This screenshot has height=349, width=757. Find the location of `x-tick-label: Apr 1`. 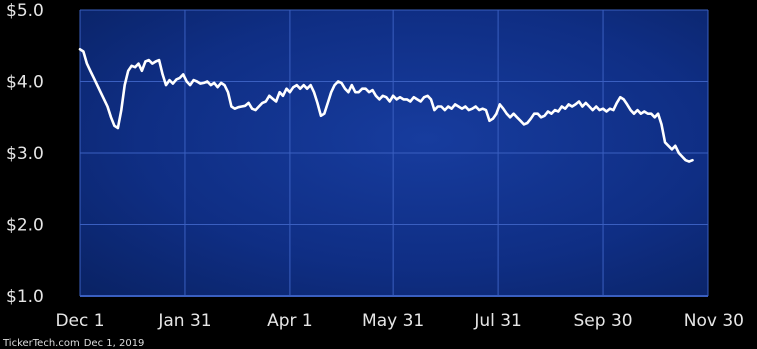

x-tick-label: Apr 1 is located at coordinates (290, 321).